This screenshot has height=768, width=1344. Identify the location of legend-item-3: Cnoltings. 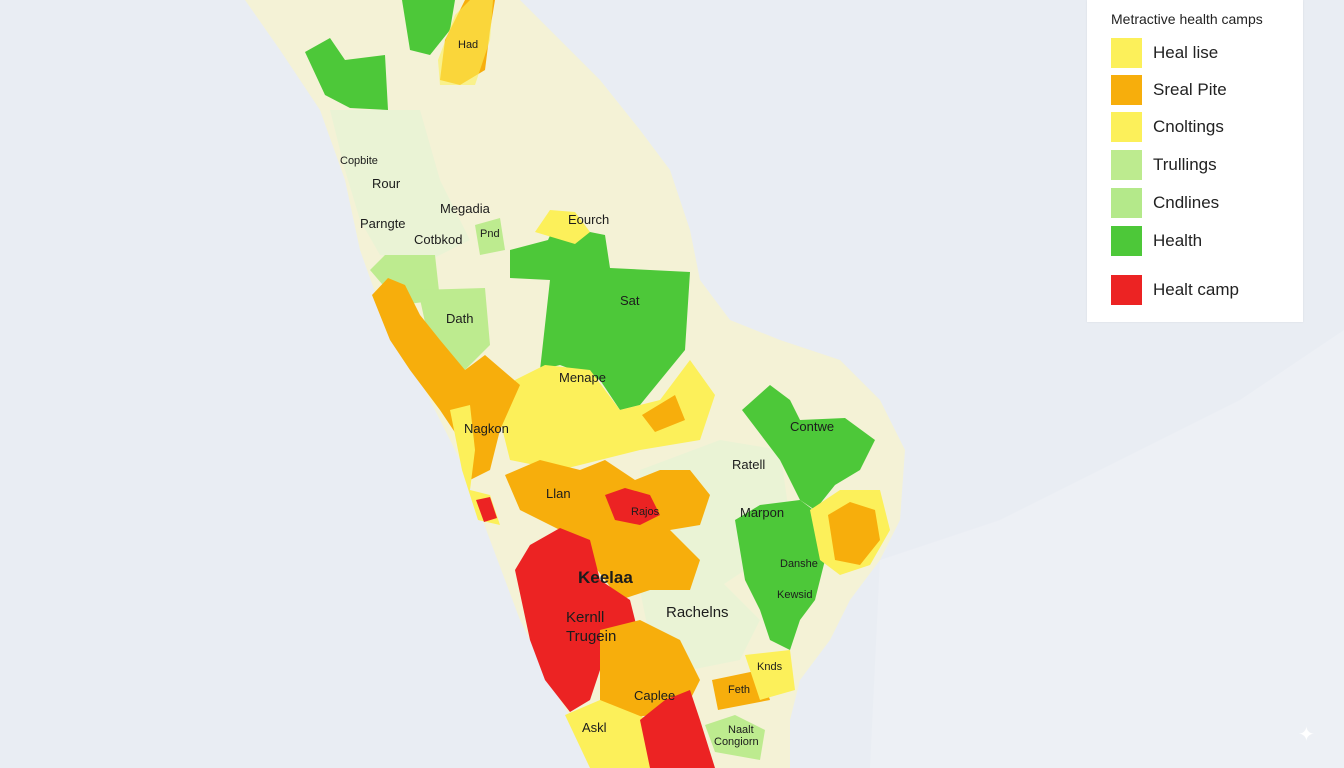
(1167, 127).